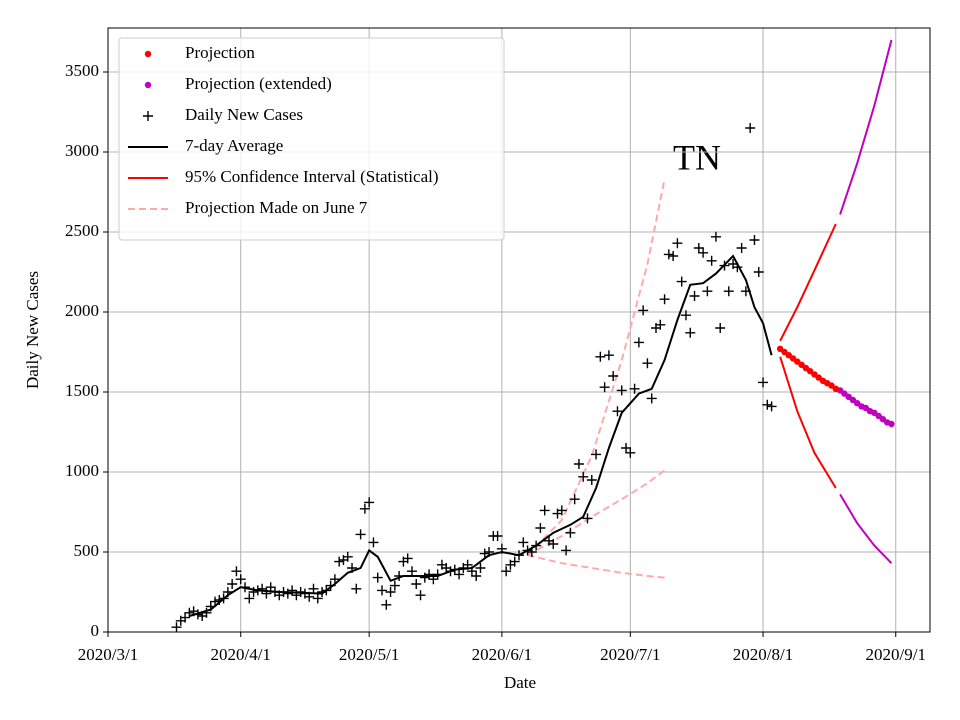  I want to click on x-tick-label: 2020/3/1, so click(108, 654).